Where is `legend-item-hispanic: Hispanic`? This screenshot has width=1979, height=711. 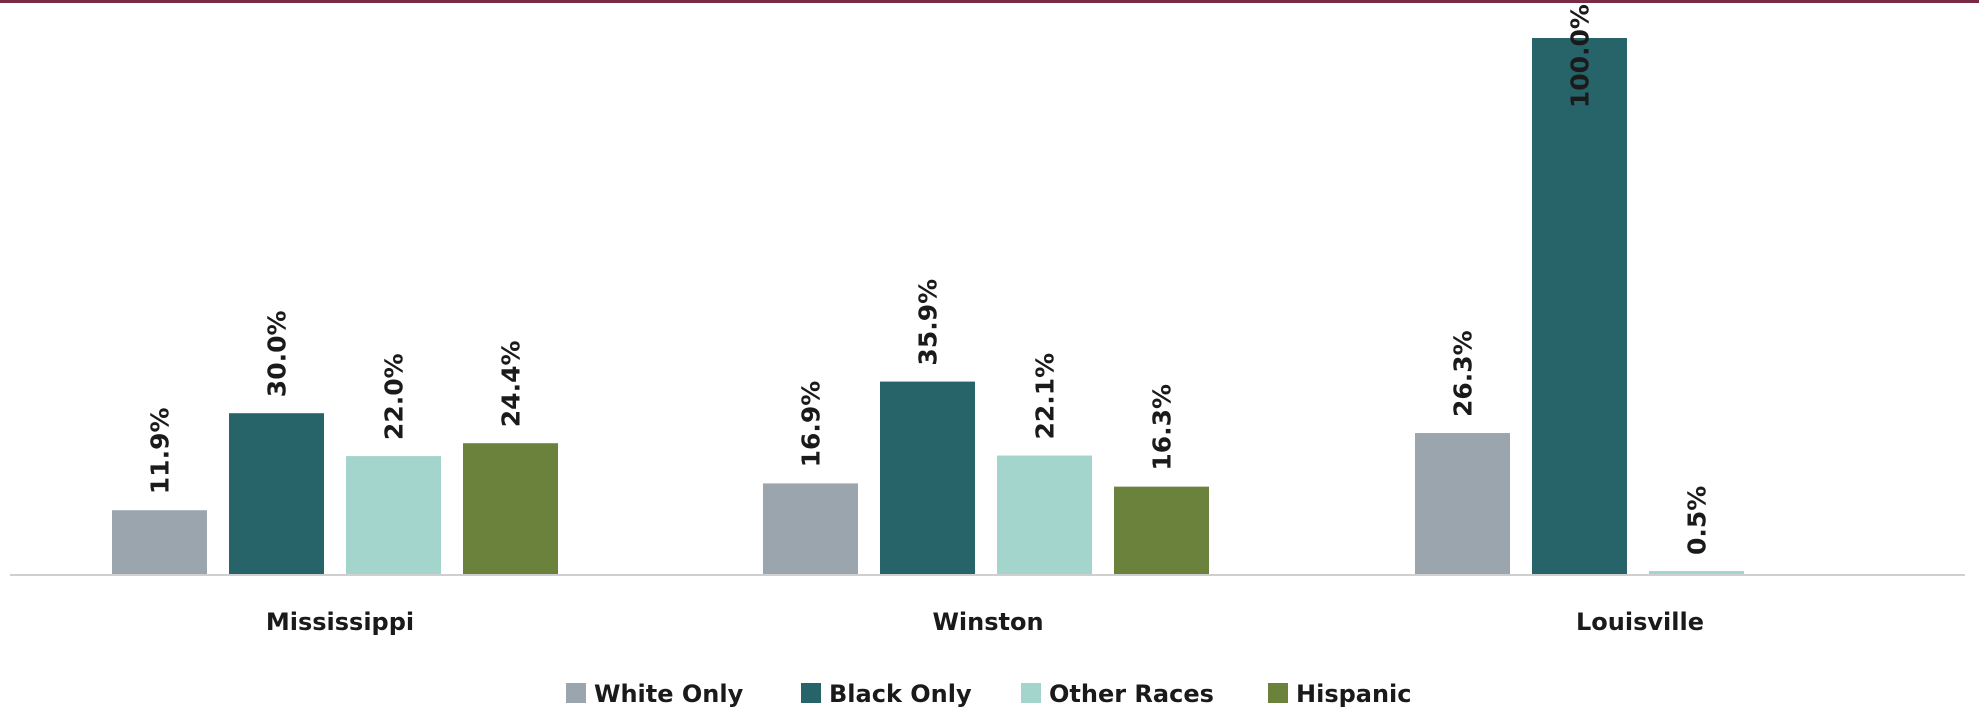 legend-item-hispanic: Hispanic is located at coordinates (1340, 694).